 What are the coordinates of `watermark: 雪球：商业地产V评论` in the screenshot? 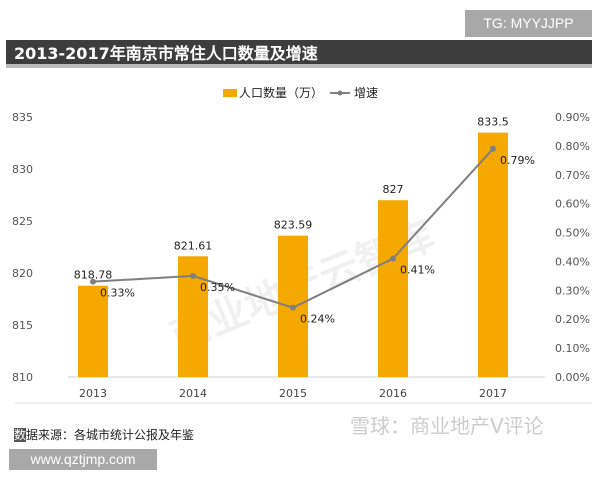 It's located at (447, 426).